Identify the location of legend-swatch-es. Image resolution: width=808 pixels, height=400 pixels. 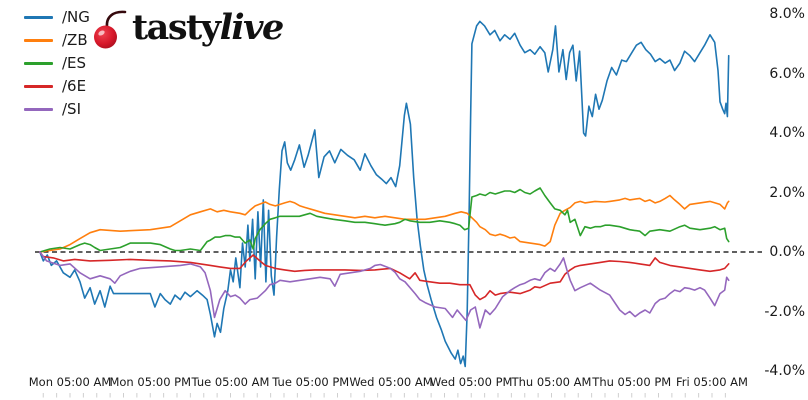
(38, 63).